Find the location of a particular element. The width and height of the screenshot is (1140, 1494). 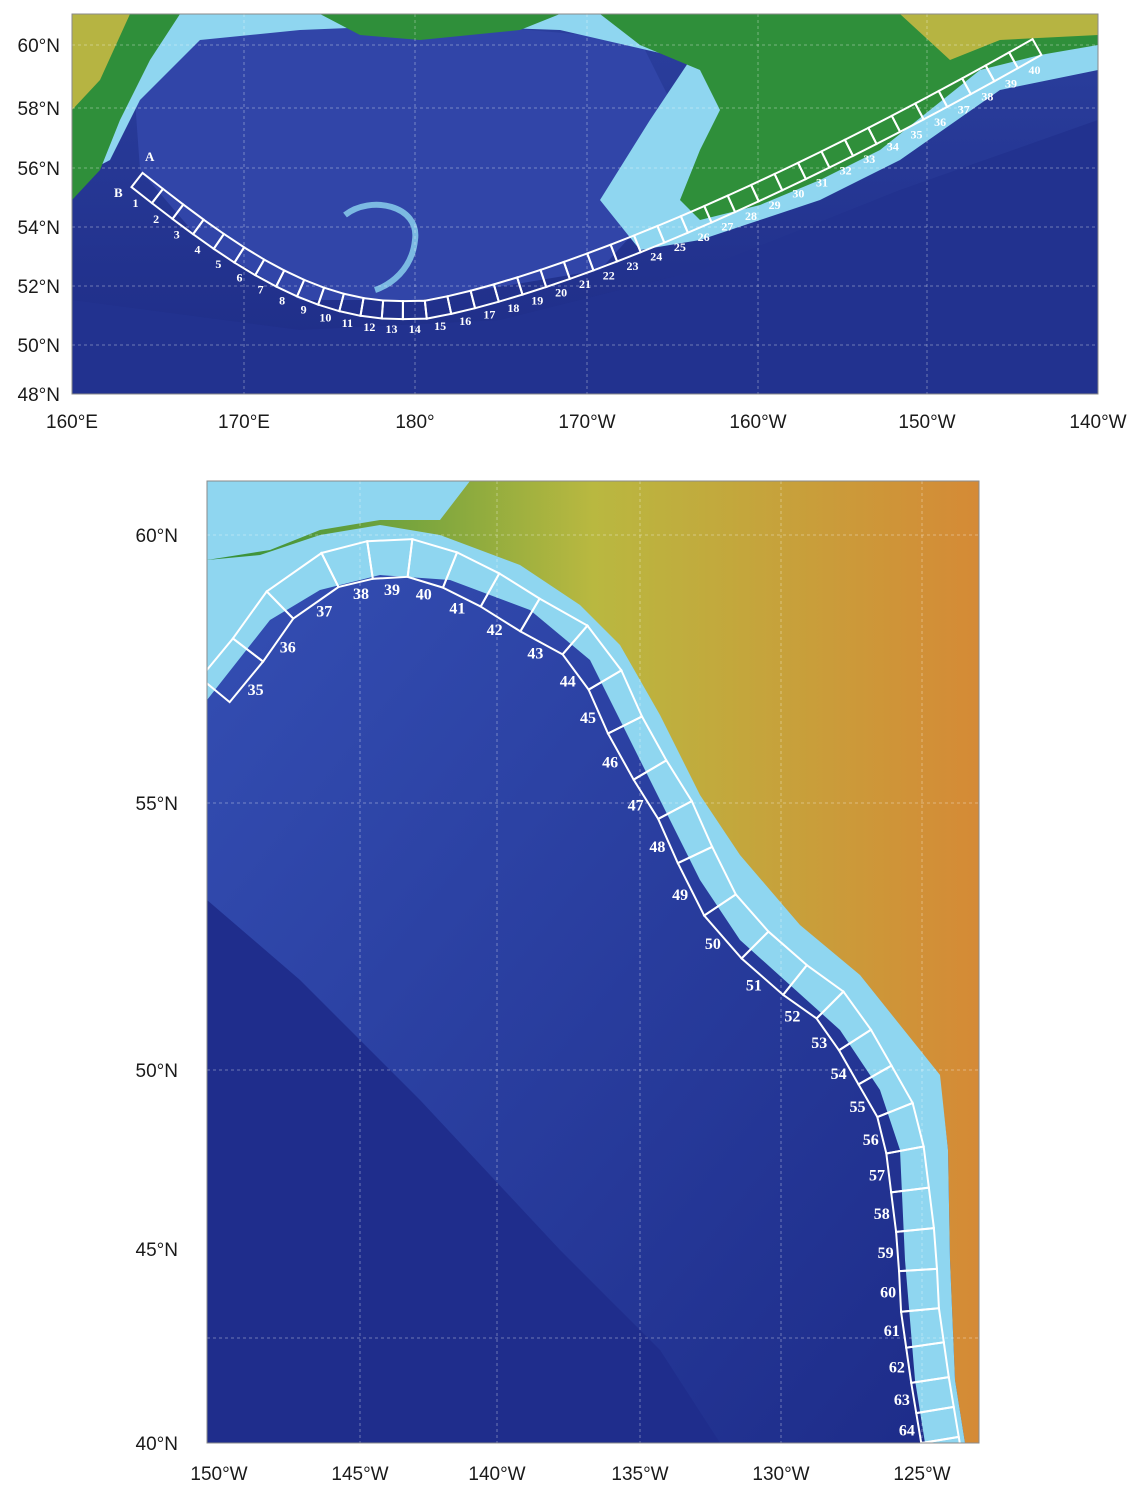

bering-basin is located at coordinates (415, 160).